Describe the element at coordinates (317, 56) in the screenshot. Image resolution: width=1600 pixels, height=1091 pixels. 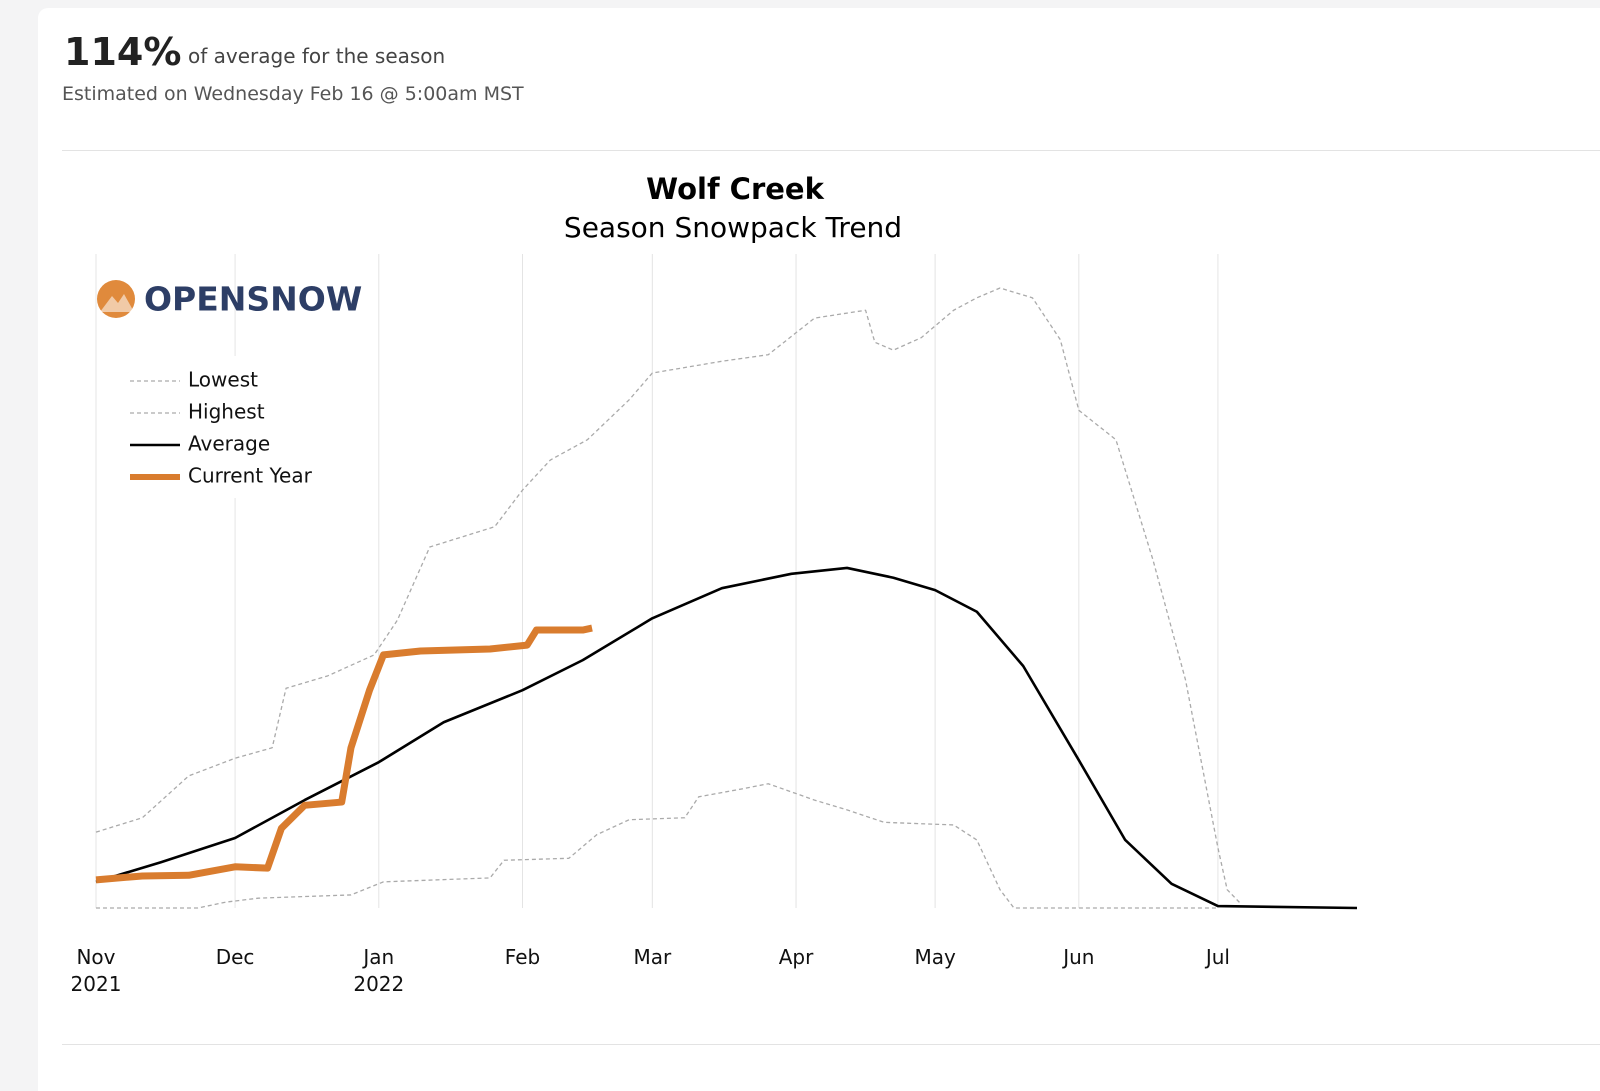
I see `percent-caption: of average for the season` at that location.